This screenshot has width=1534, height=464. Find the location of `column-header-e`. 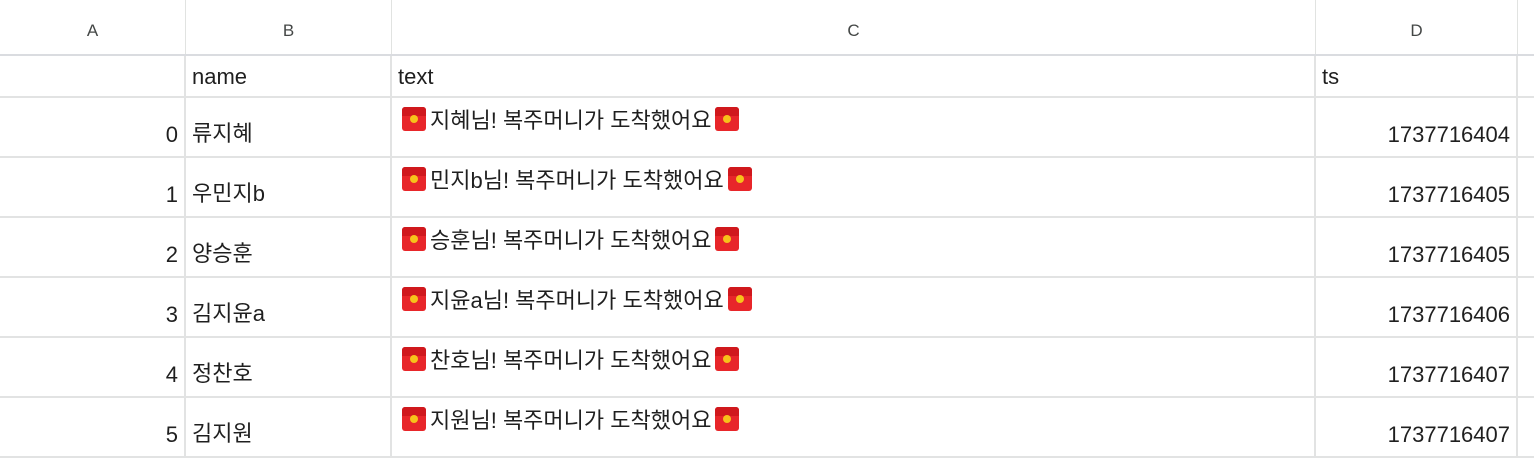

column-header-e is located at coordinates (1526, 27).